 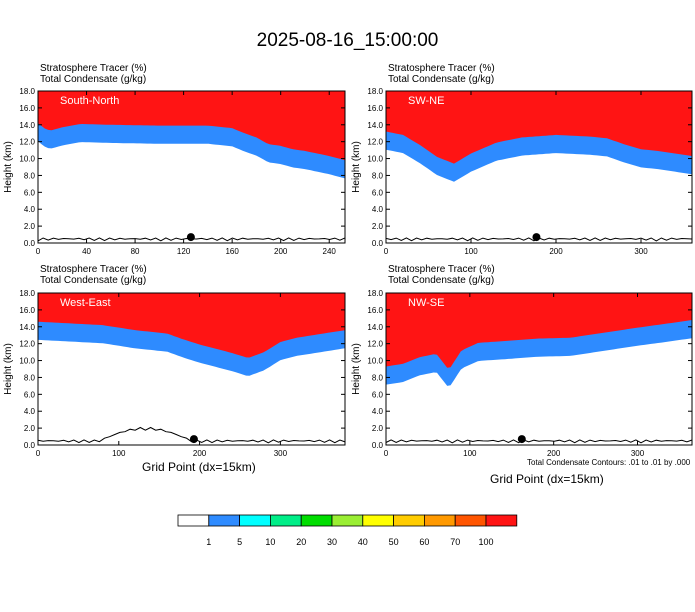 I want to click on colorbar: 1 5 10 20 30 40 50 60 70 100, so click(x=347, y=530).